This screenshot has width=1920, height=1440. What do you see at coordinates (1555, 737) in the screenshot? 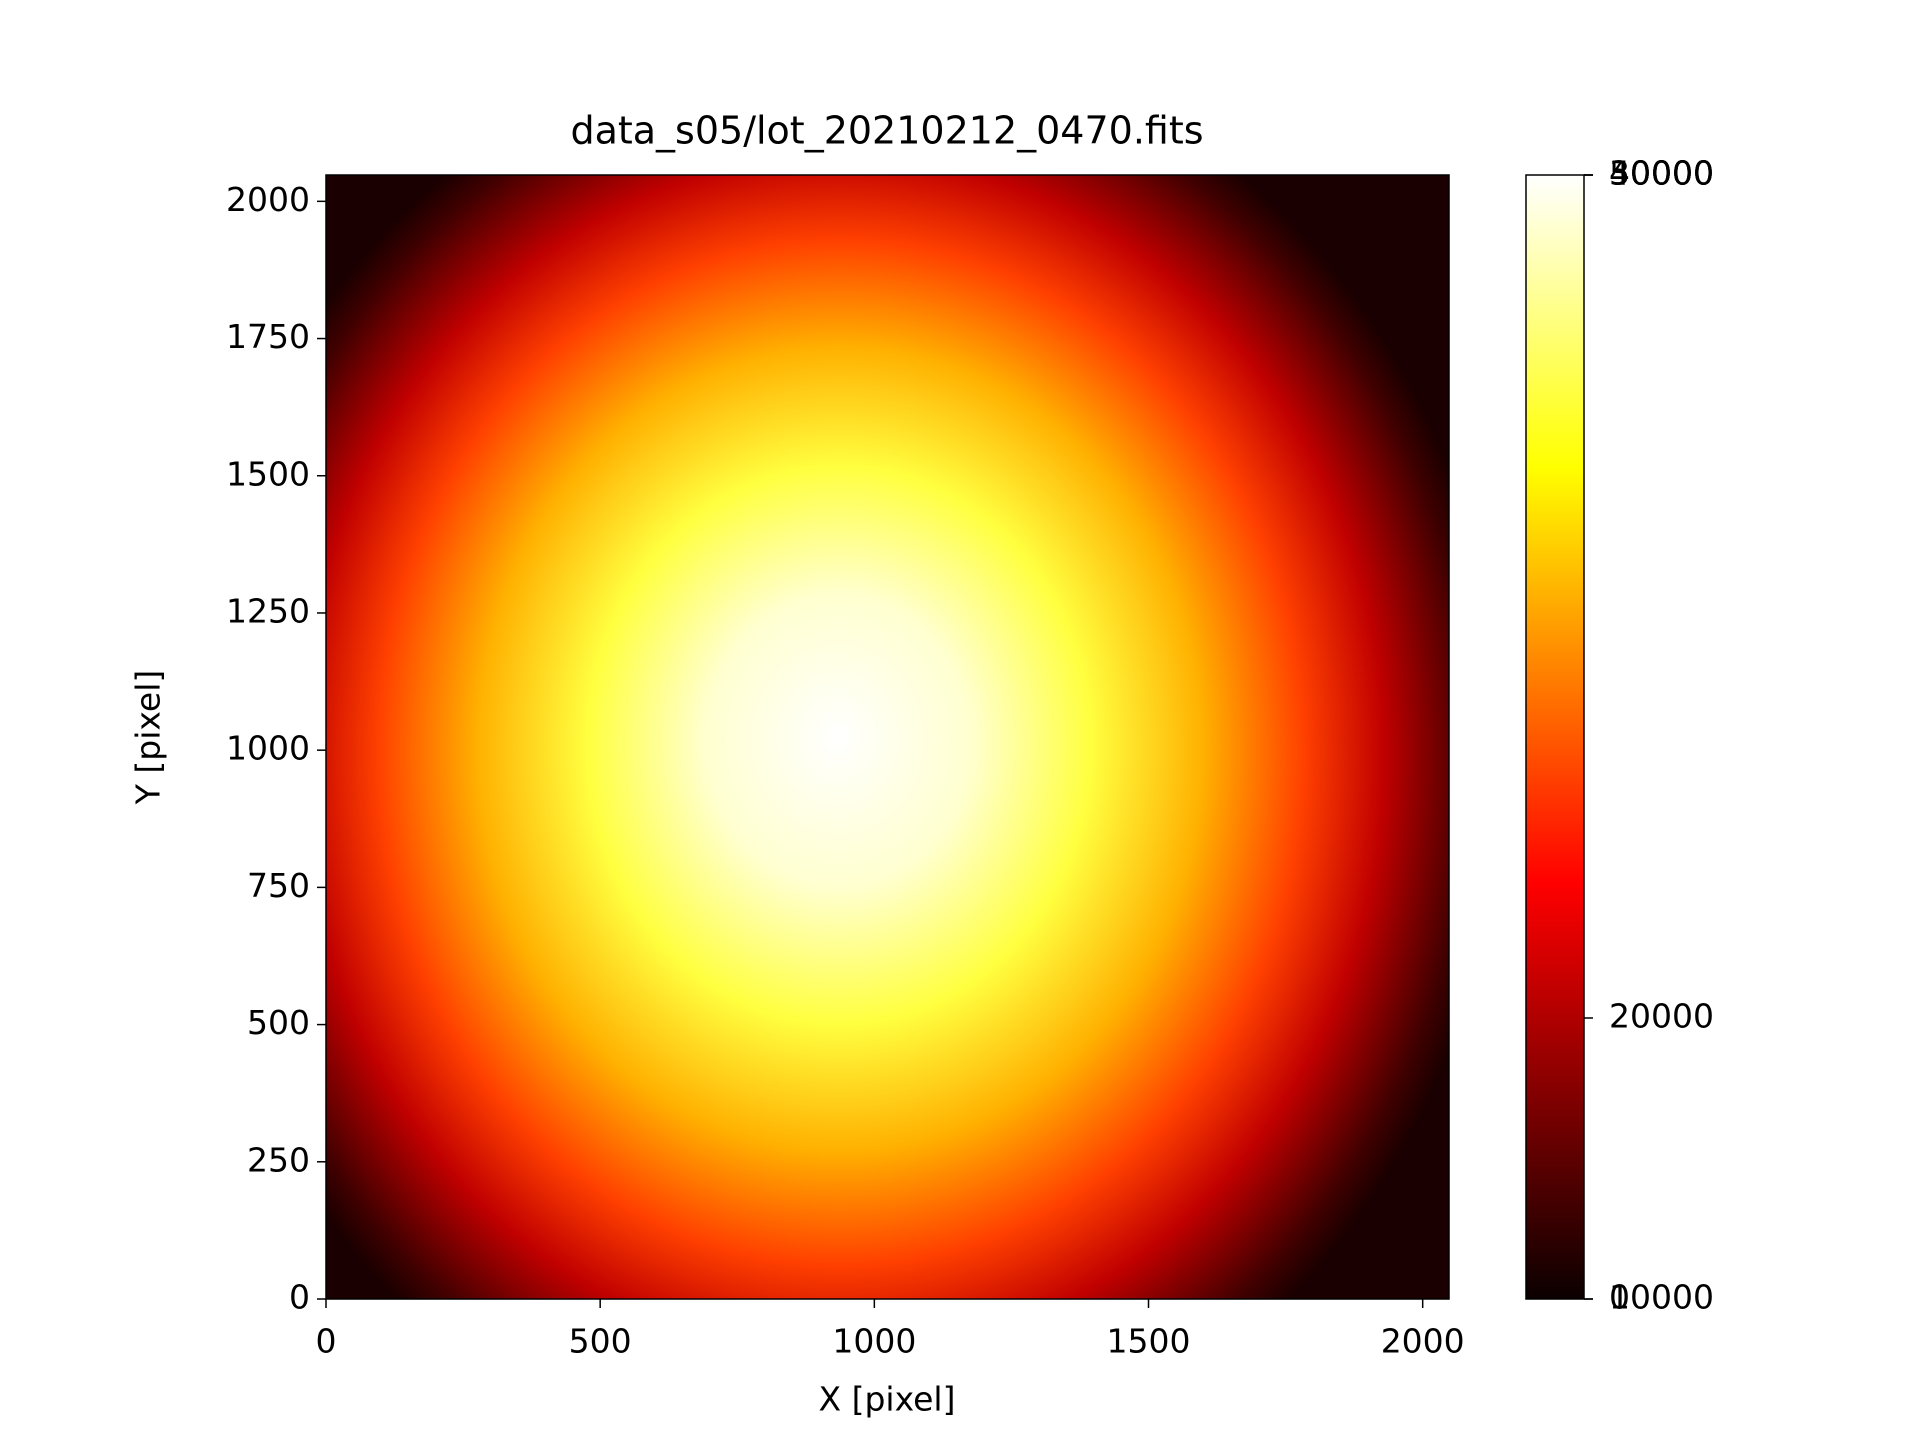
I see `colorbar` at bounding box center [1555, 737].